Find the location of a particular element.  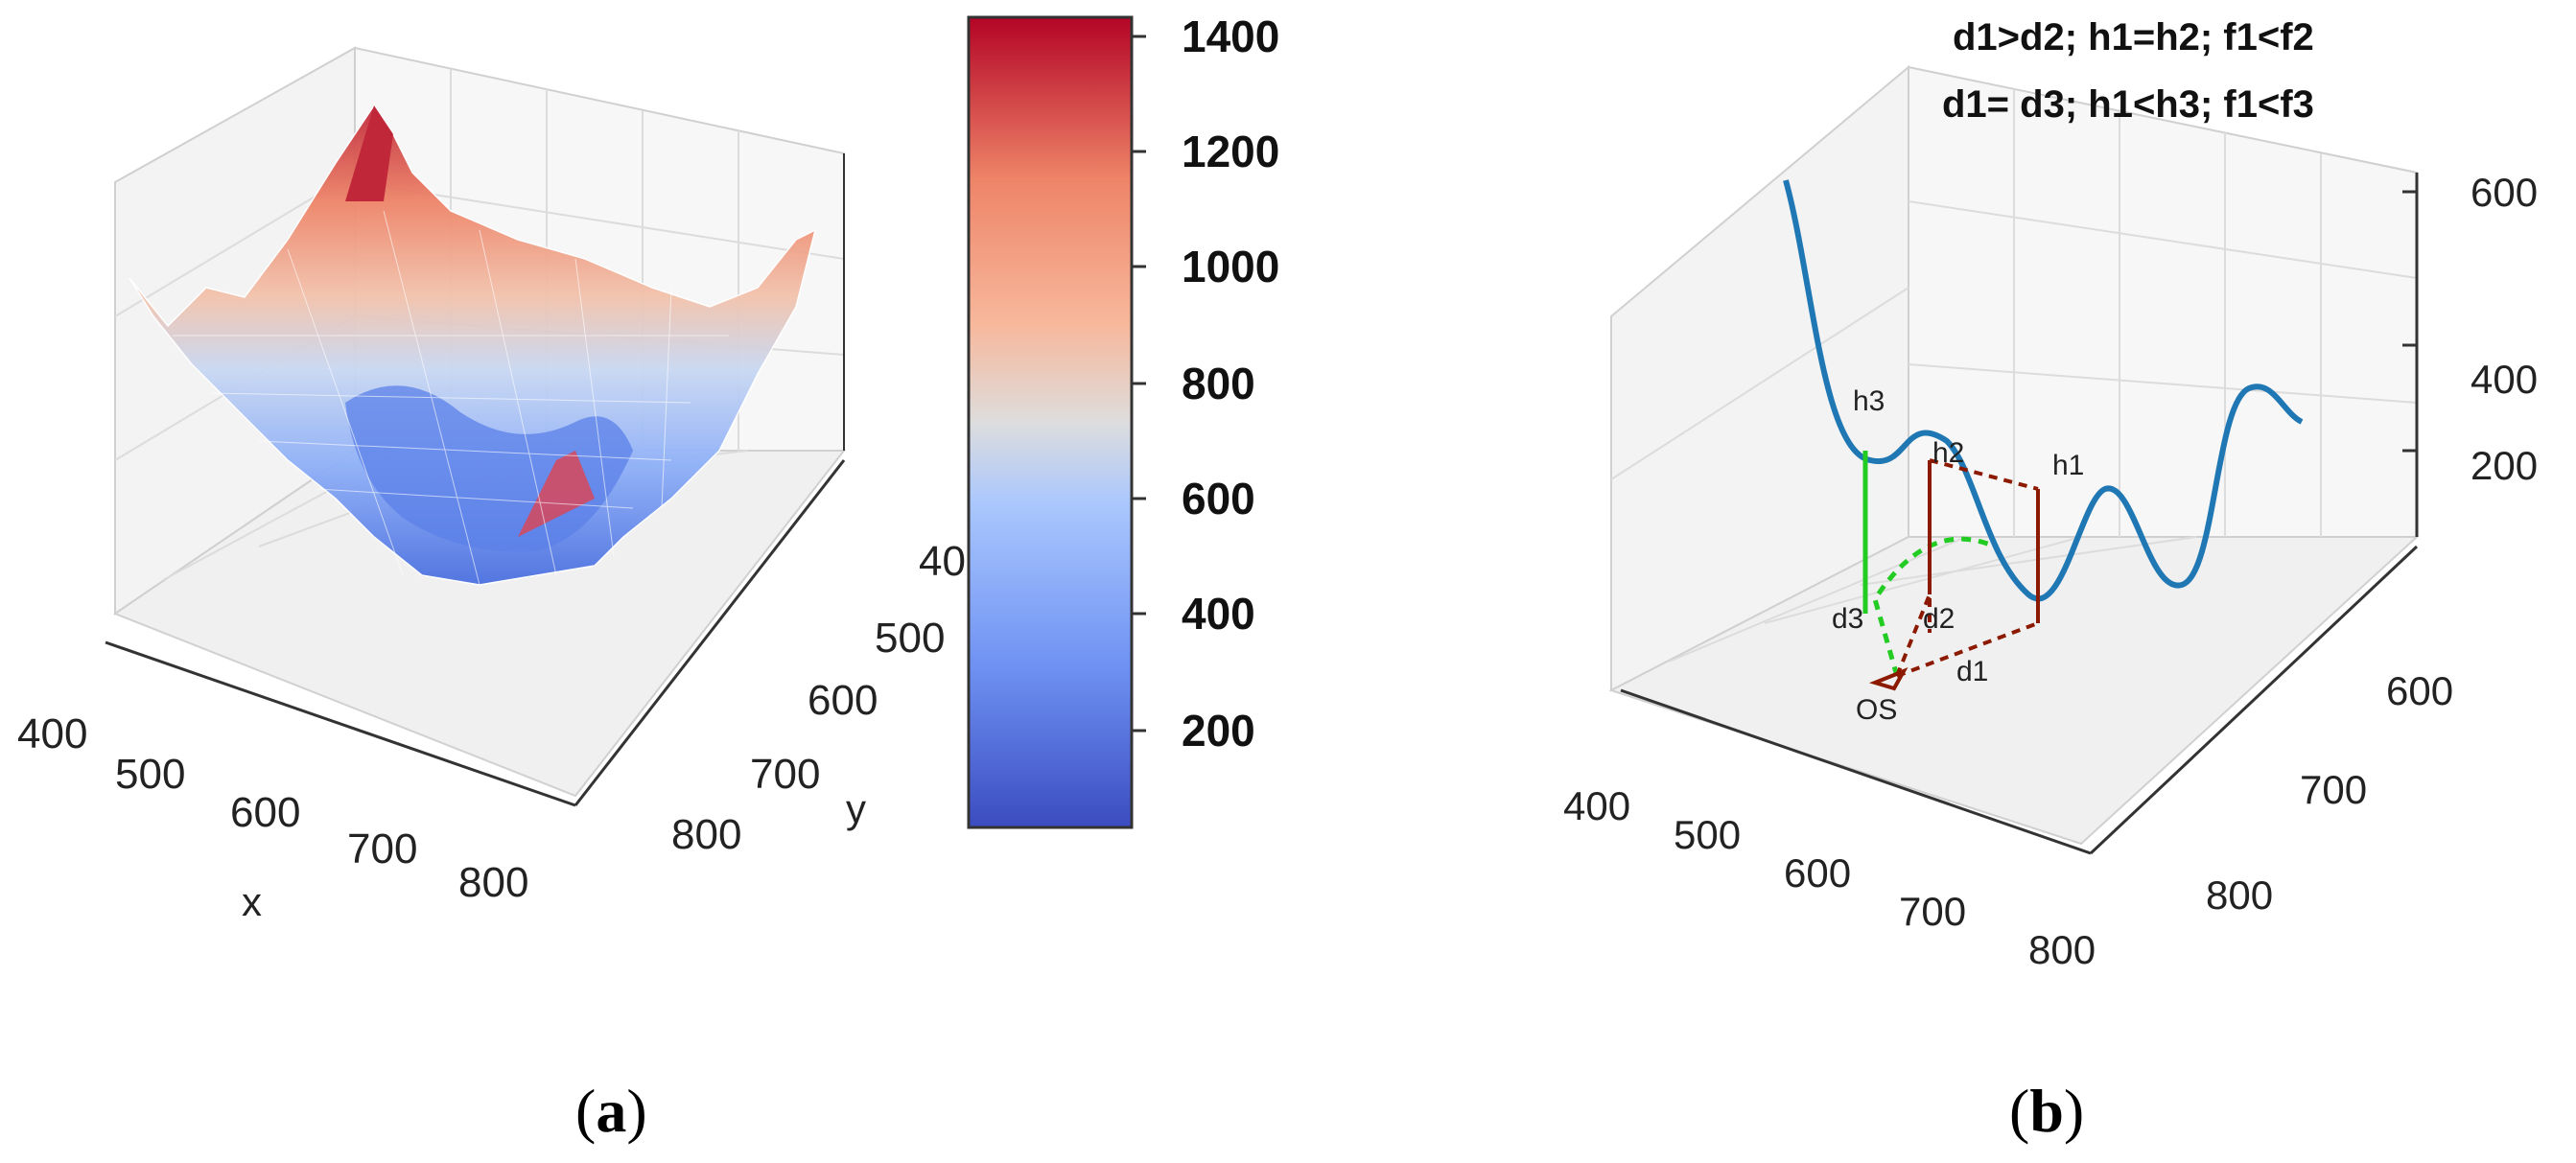

caption-a-letter: a is located at coordinates (611, 1111).